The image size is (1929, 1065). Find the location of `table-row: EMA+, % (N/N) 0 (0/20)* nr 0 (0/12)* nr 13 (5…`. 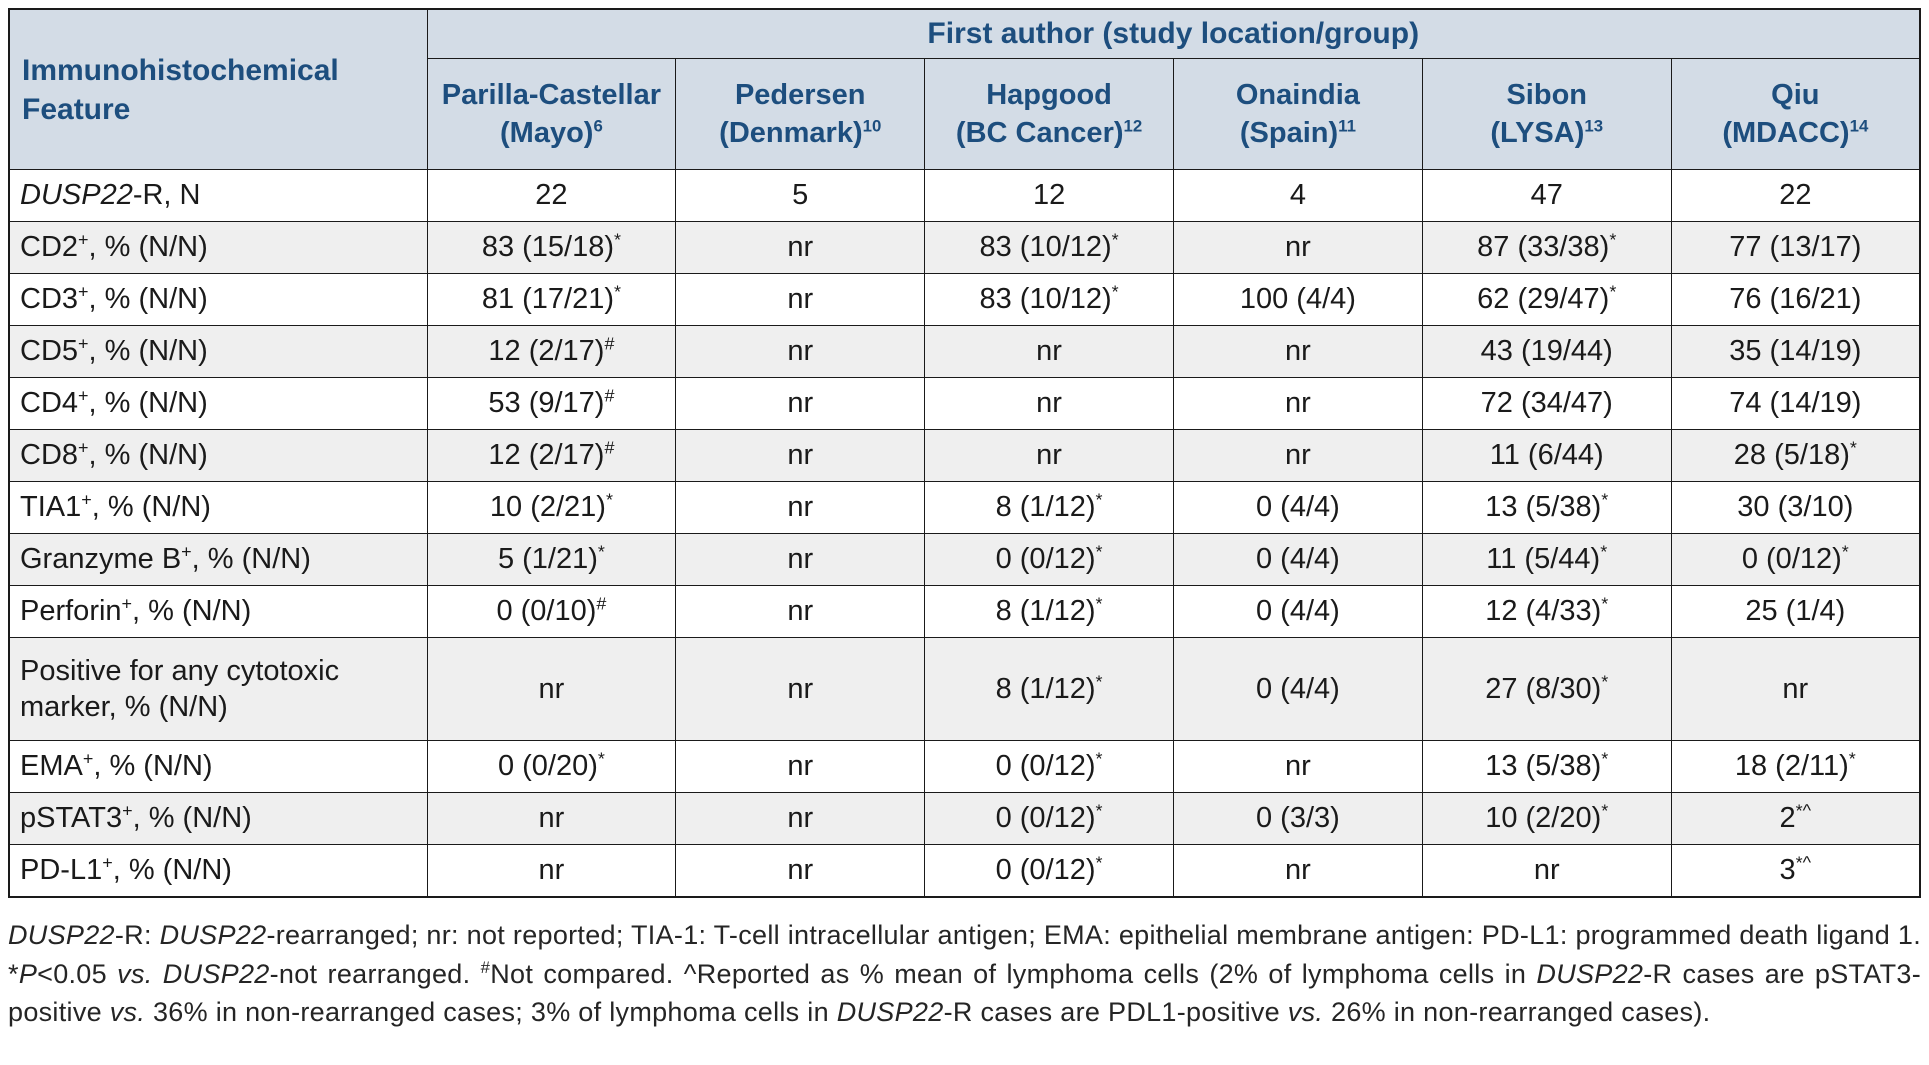

table-row: EMA+, % (N/N) 0 (0/20)* nr 0 (0/12)* nr 13 (5… is located at coordinates (964, 766).